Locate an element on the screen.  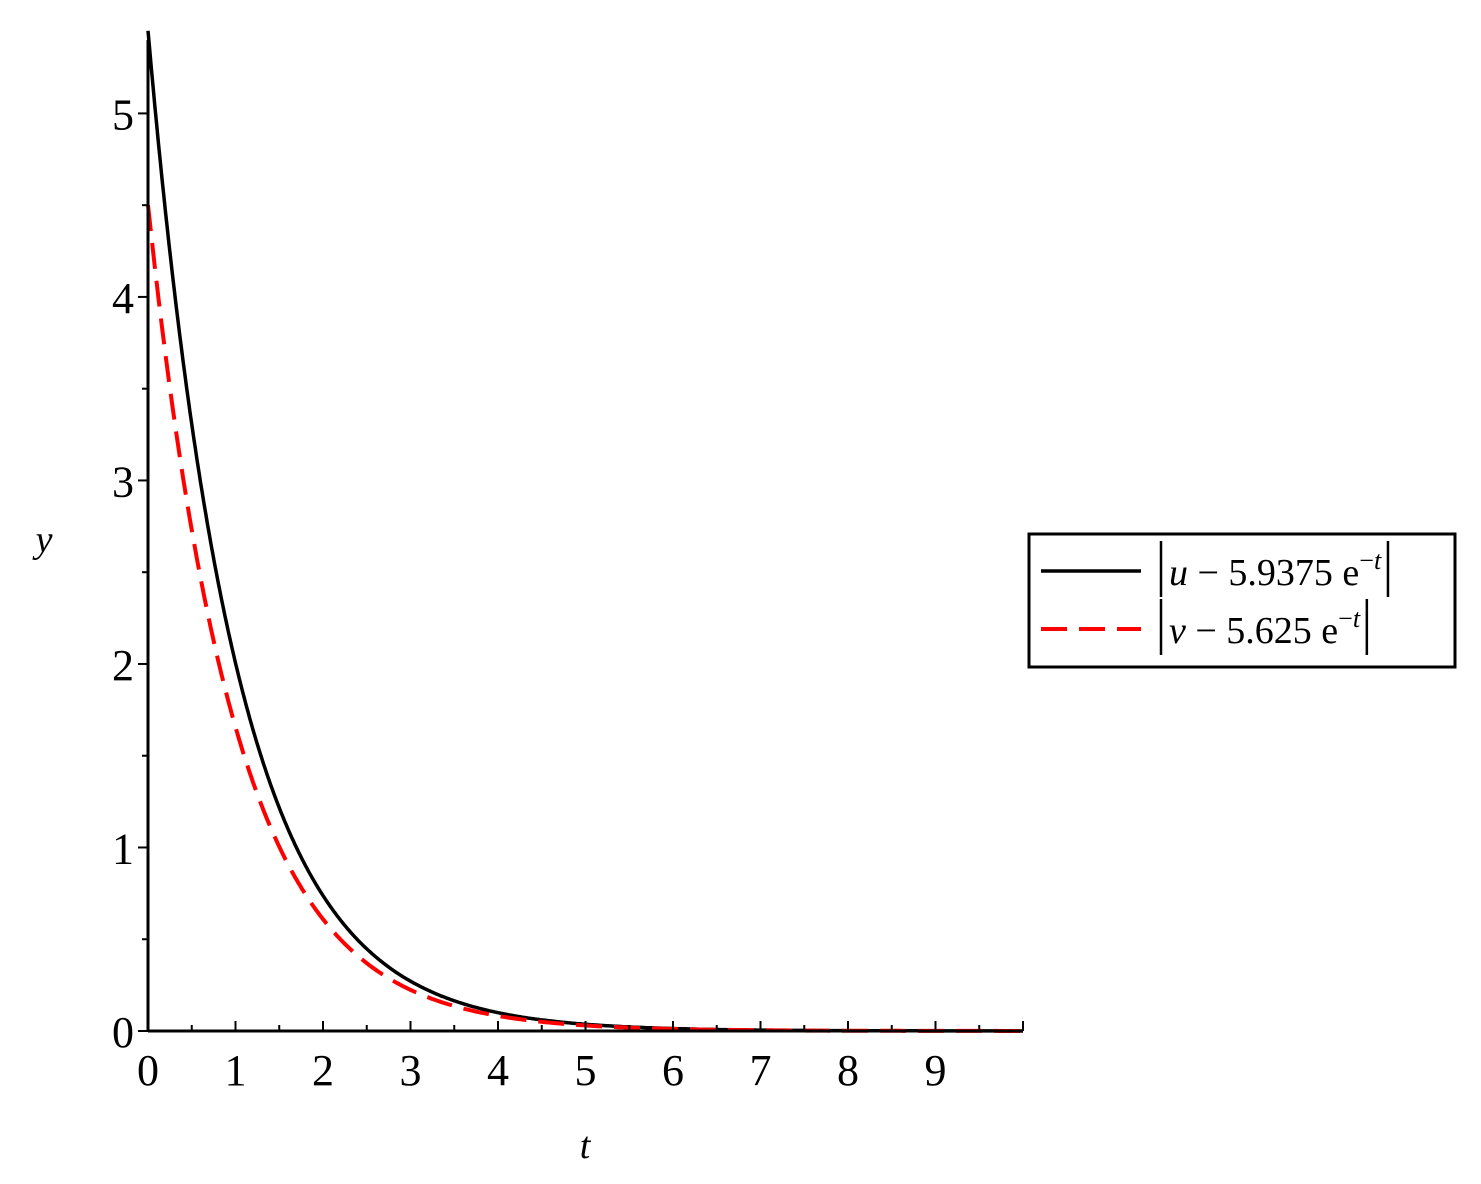
y-tick-label: 3 is located at coordinates (123, 481).